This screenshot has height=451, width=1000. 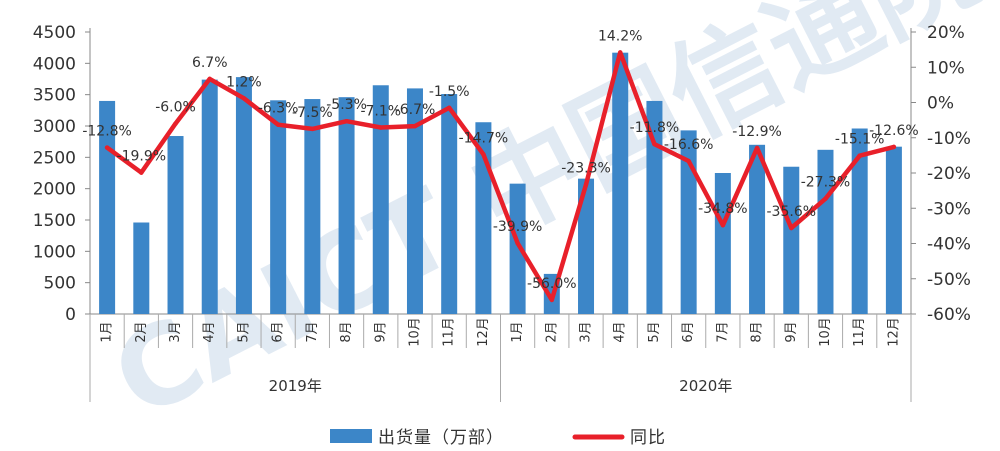 What do you see at coordinates (949, 315) in the screenshot?
I see `right-axis-tick-label: -60%` at bounding box center [949, 315].